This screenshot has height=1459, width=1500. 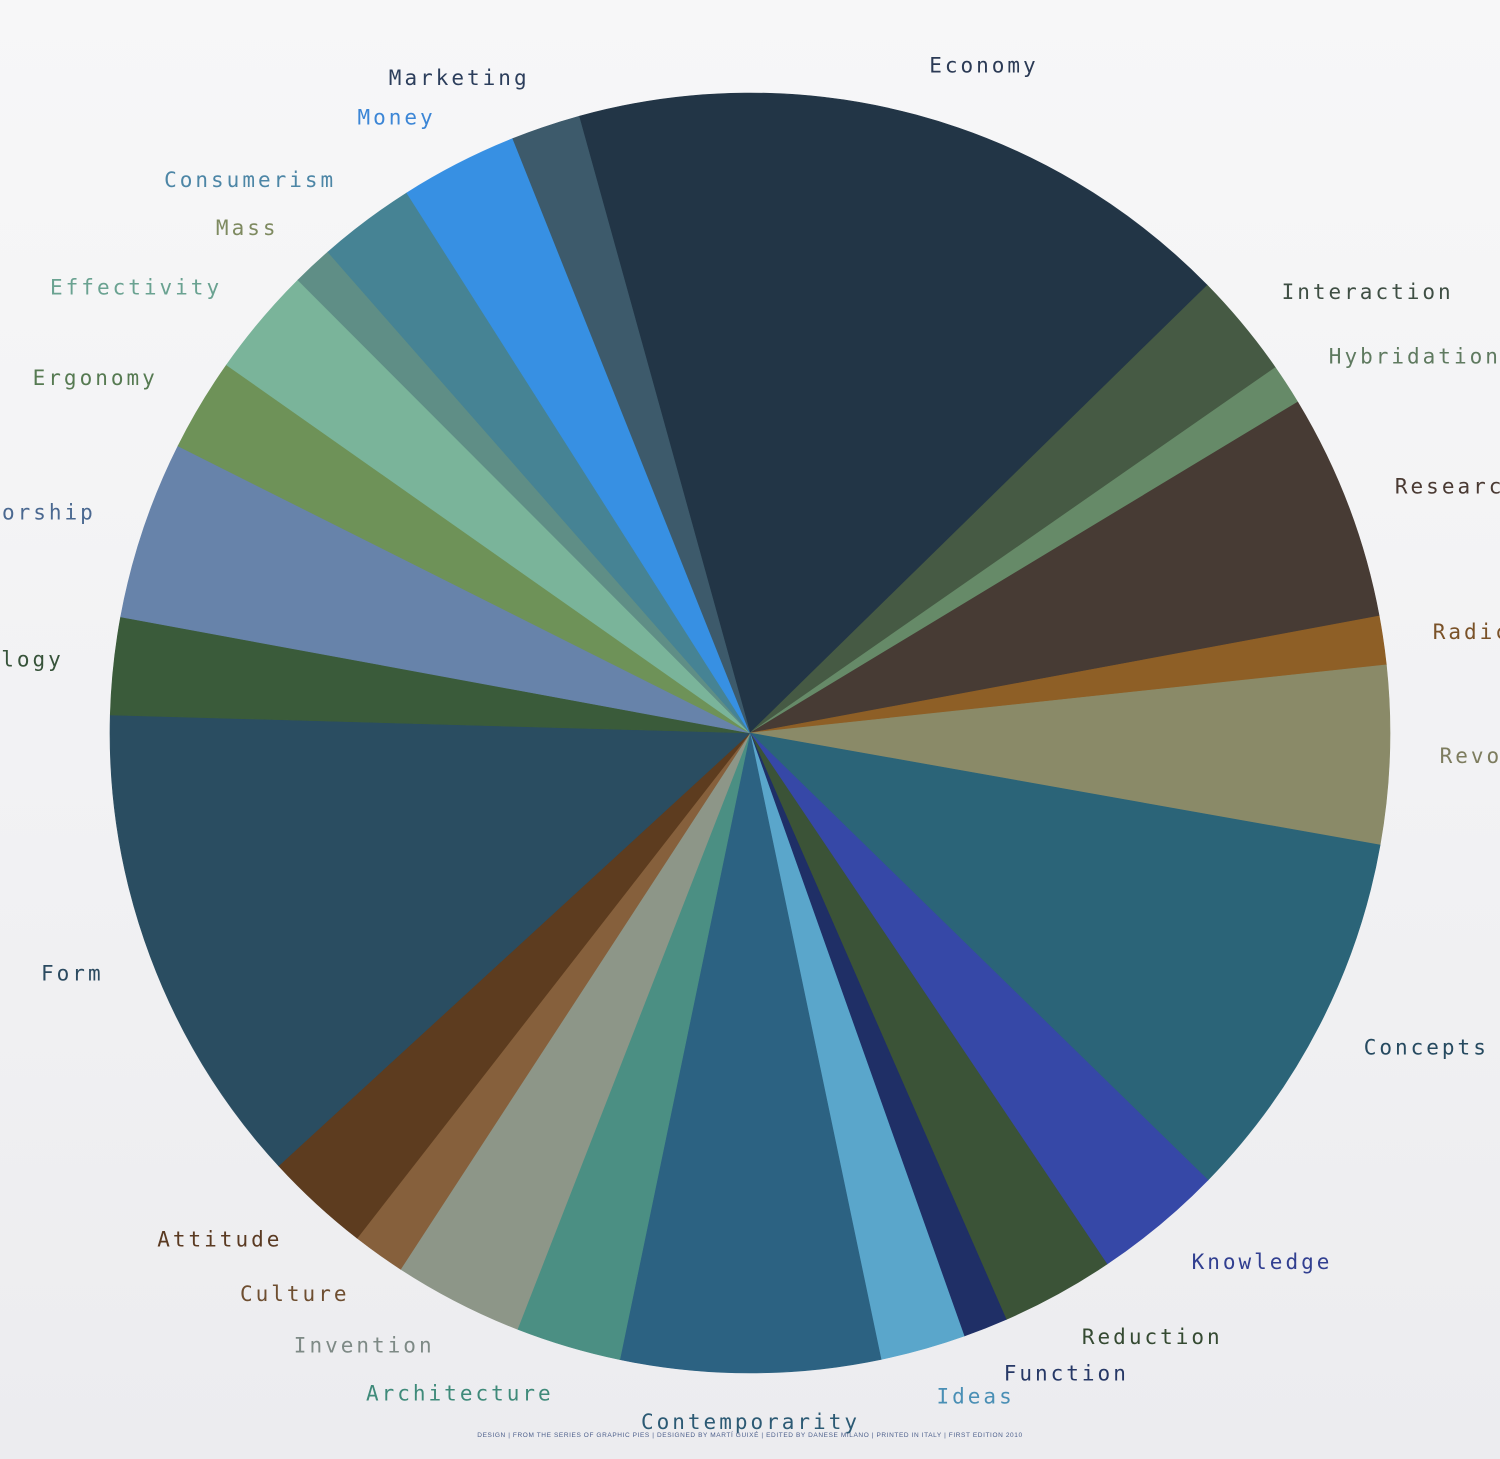 I want to click on slice-label-hybridation: Hybridation, so click(x=1414, y=356).